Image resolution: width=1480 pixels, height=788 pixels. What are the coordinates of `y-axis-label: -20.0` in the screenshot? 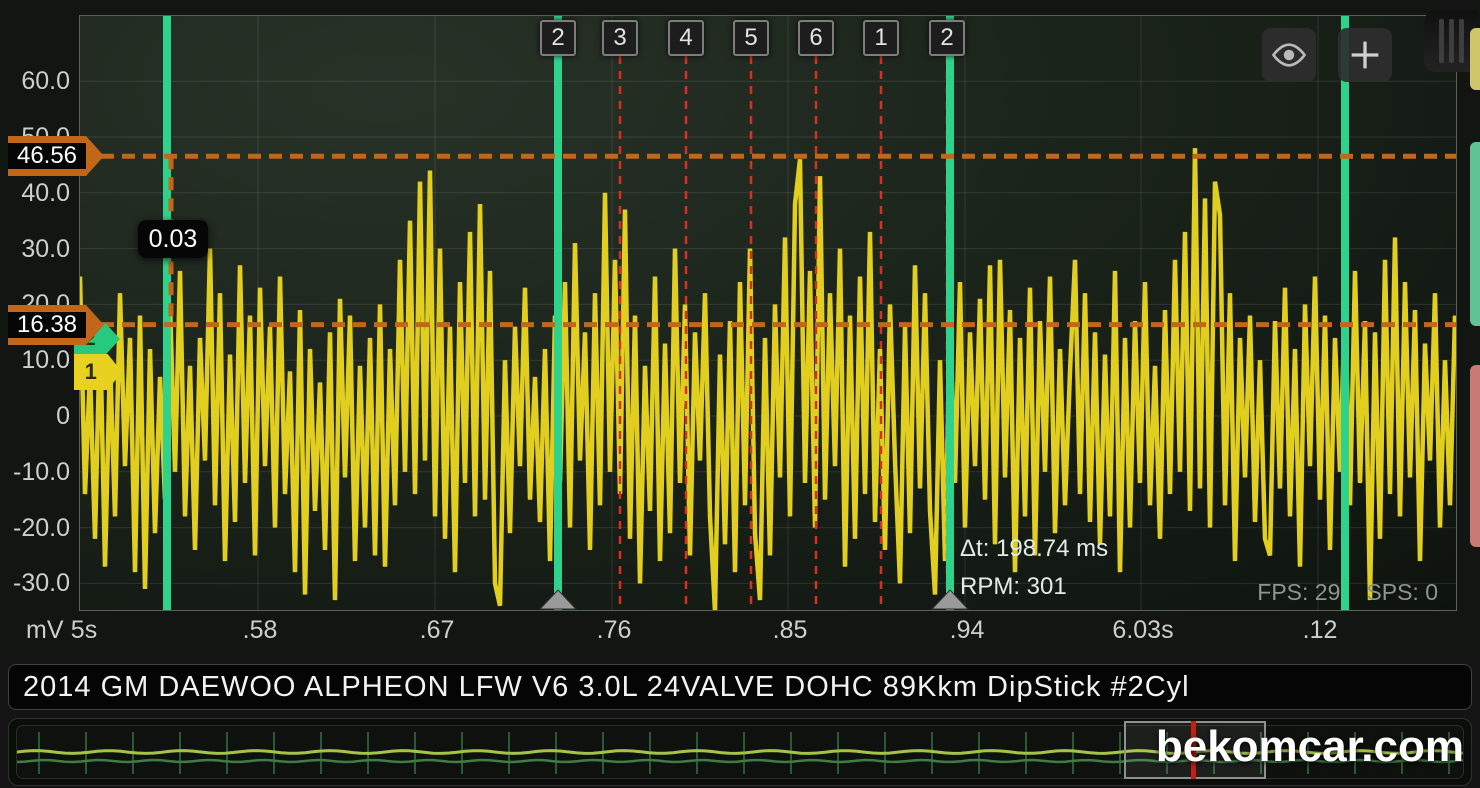 It's located at (41, 527).